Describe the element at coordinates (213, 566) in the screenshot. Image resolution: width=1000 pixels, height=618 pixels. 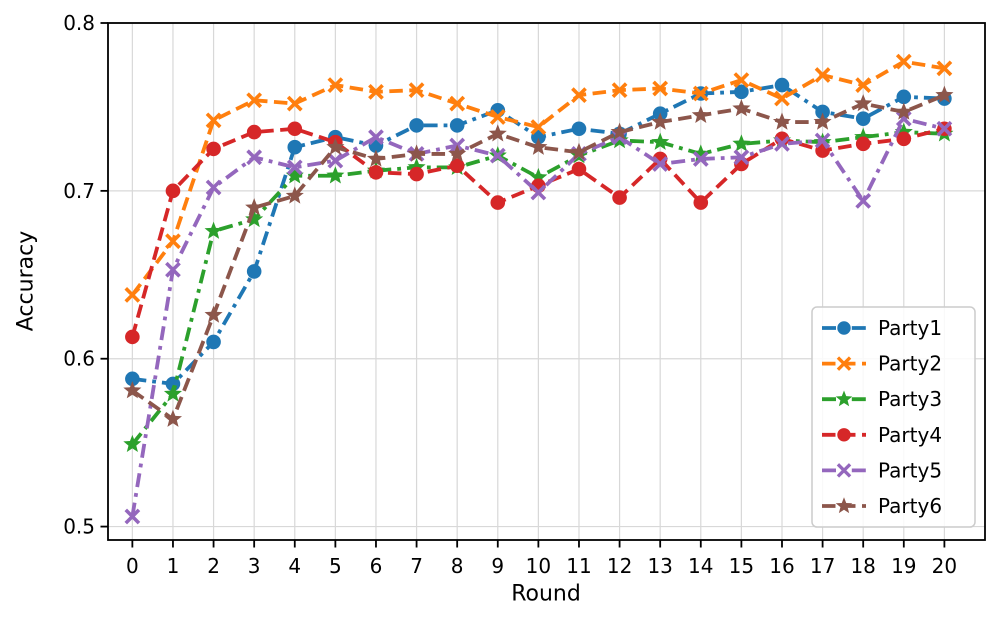
I see `x-tick-label: 2` at that location.